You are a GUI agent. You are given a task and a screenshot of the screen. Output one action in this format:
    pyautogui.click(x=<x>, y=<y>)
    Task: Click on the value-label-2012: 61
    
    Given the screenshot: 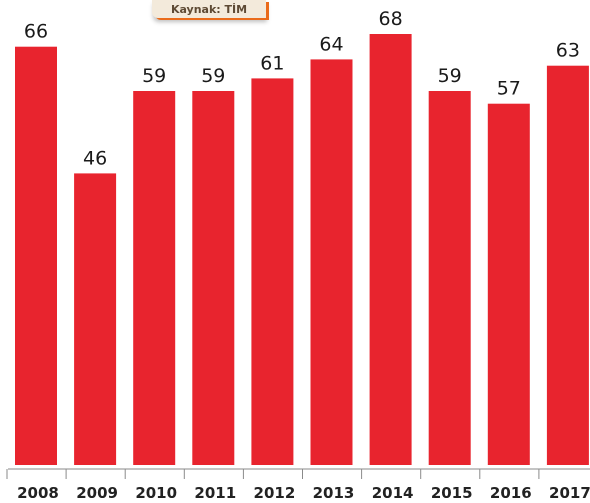 What is the action you would take?
    pyautogui.click(x=272, y=63)
    